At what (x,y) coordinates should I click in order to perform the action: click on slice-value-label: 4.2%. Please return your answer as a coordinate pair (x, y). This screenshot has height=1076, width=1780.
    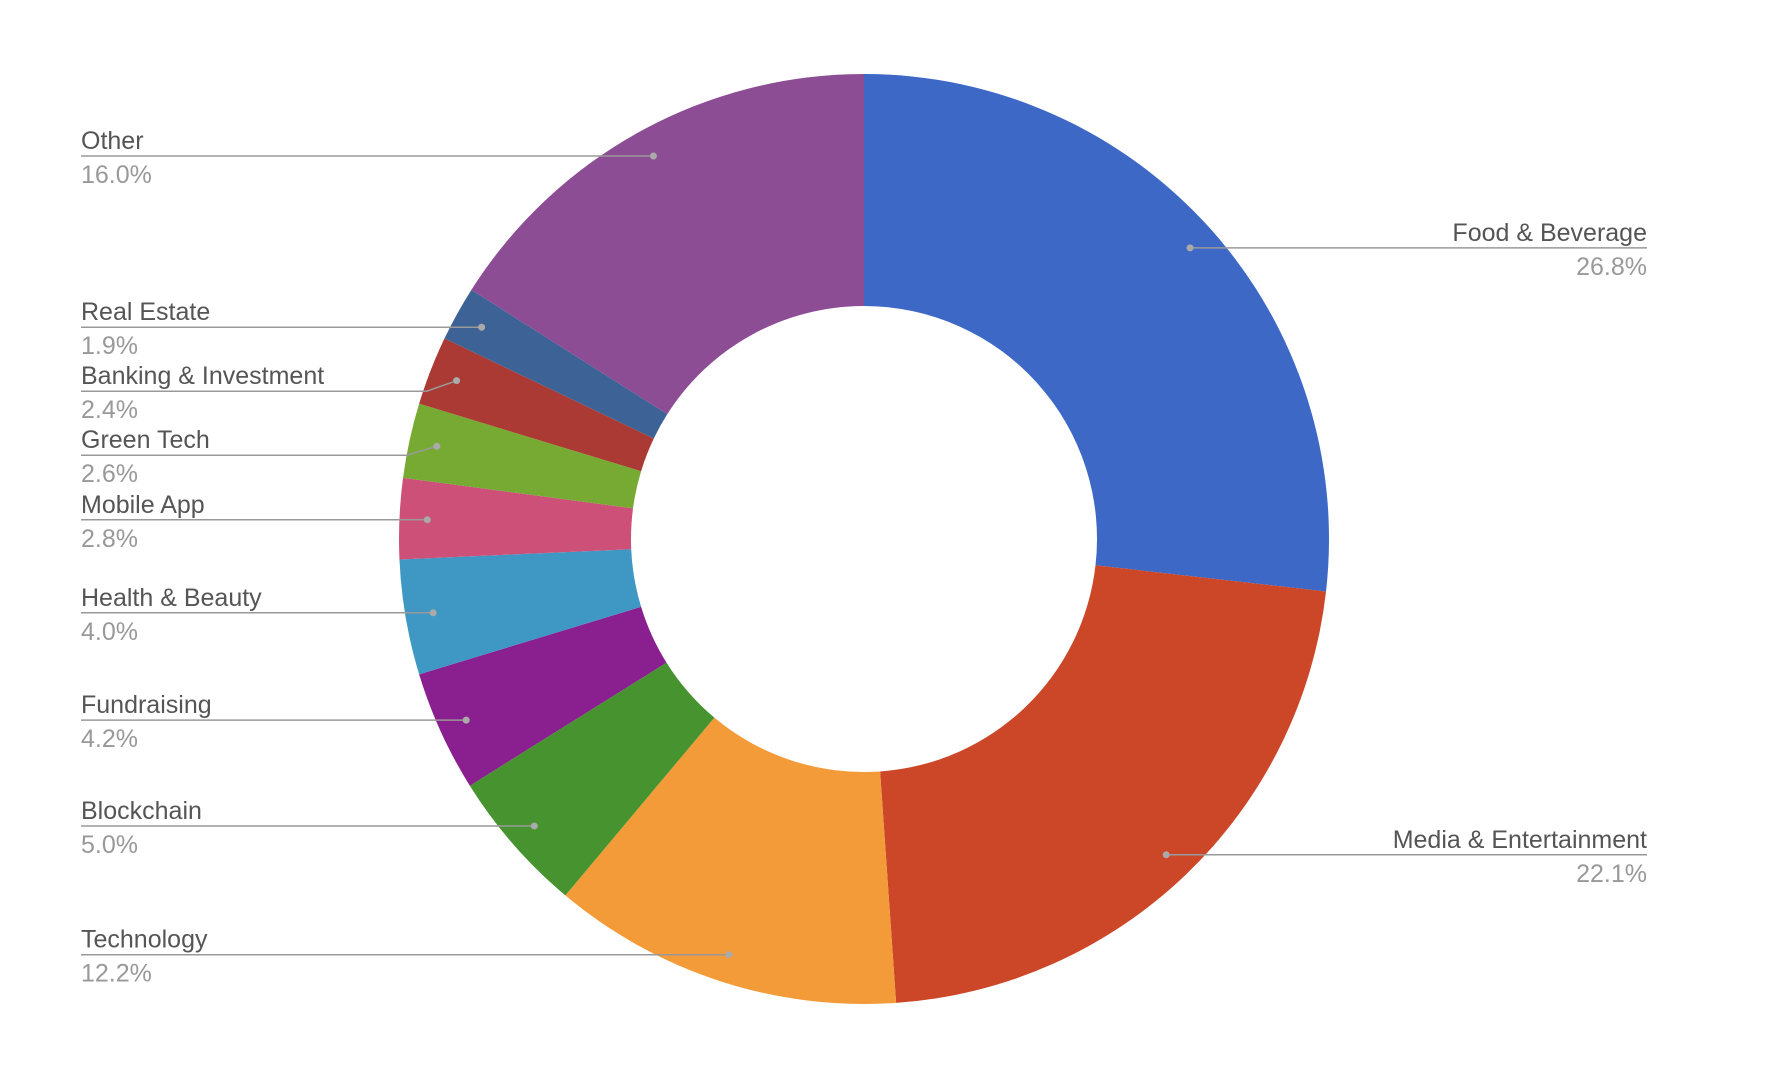
    Looking at the image, I should click on (109, 739).